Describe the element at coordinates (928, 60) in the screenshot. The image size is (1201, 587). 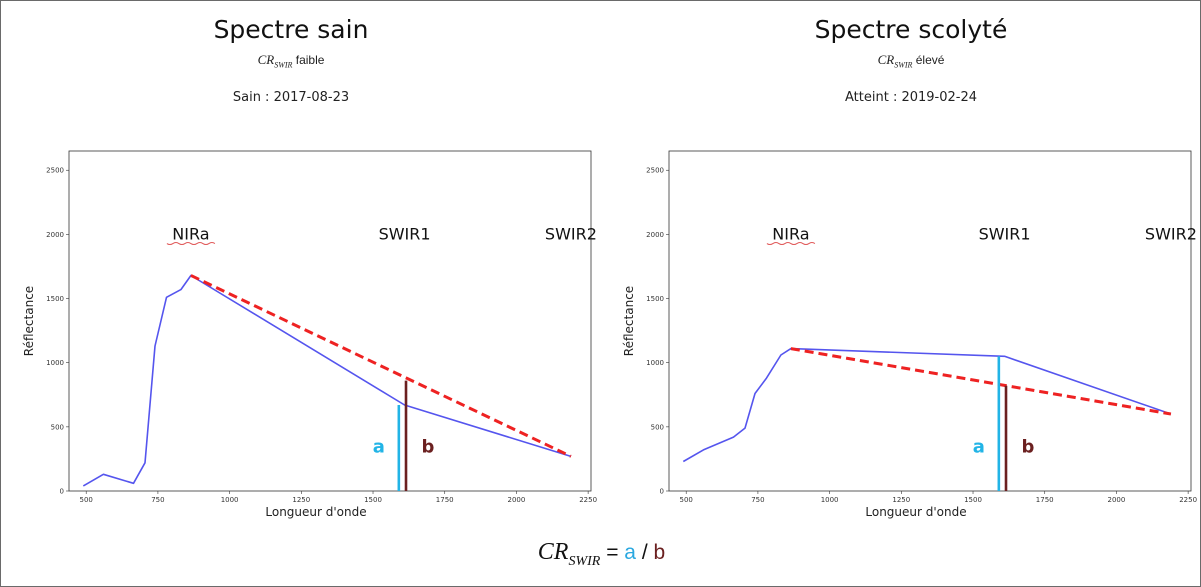
I see `right-cr-word: élevé` at that location.